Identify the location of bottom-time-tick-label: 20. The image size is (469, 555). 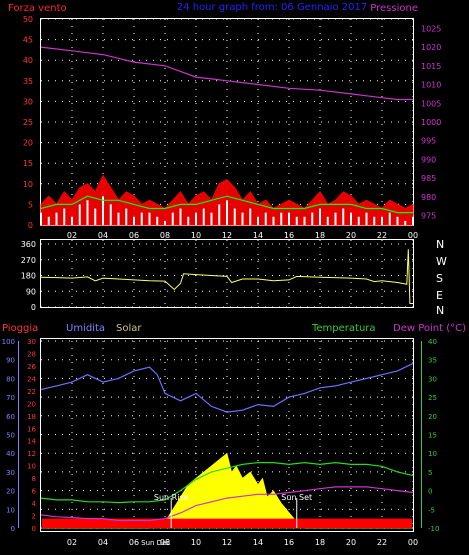
(351, 542).